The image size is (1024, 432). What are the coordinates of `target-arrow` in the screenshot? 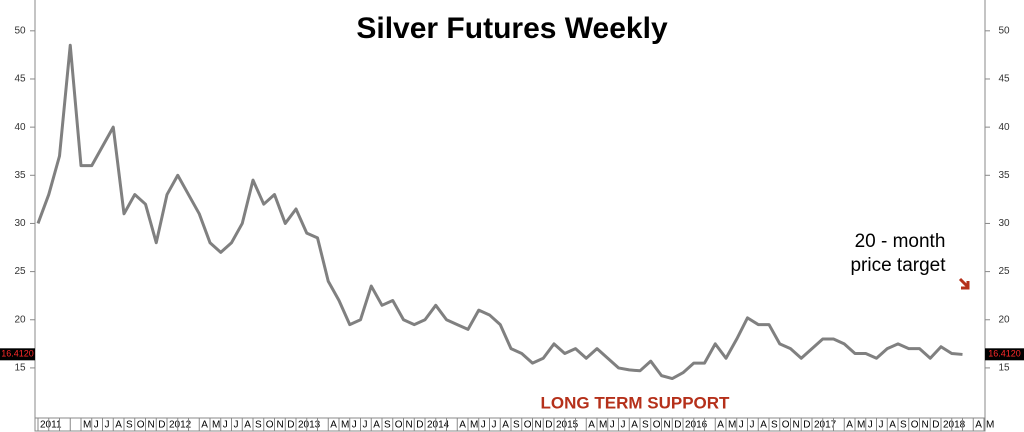 It's located at (964, 283).